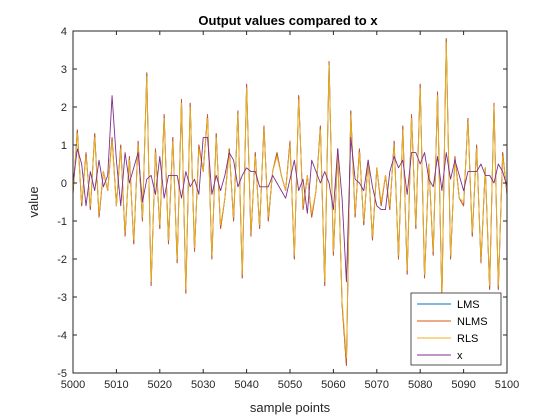 The image size is (560, 420). What do you see at coordinates (290, 385) in the screenshot?
I see `x-tick-label: 5050` at bounding box center [290, 385].